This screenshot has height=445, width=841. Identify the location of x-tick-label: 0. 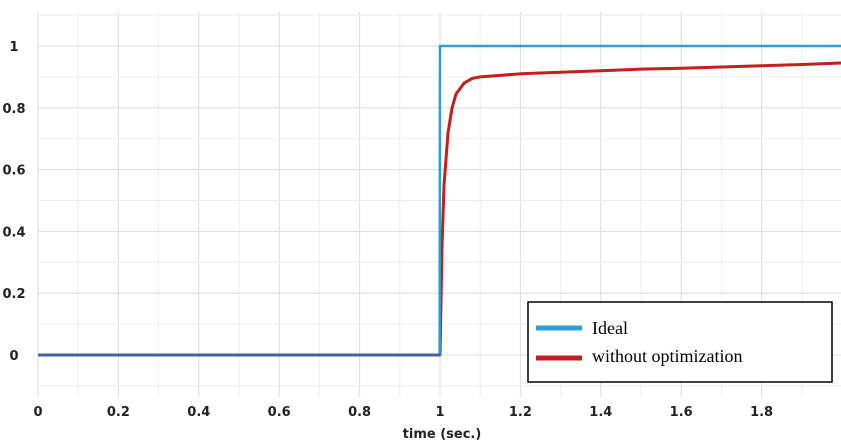
(37, 412).